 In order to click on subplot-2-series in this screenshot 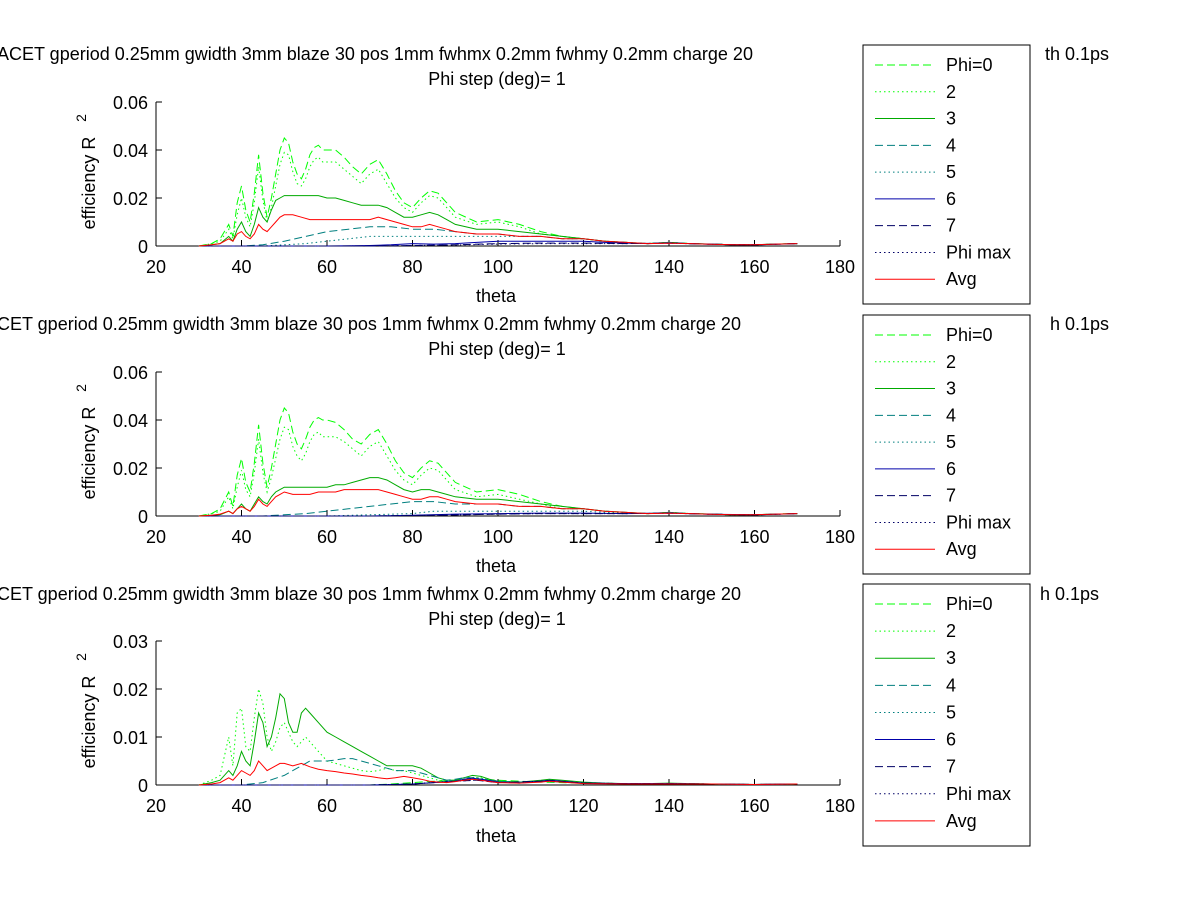, I will do `click(498, 462)`.